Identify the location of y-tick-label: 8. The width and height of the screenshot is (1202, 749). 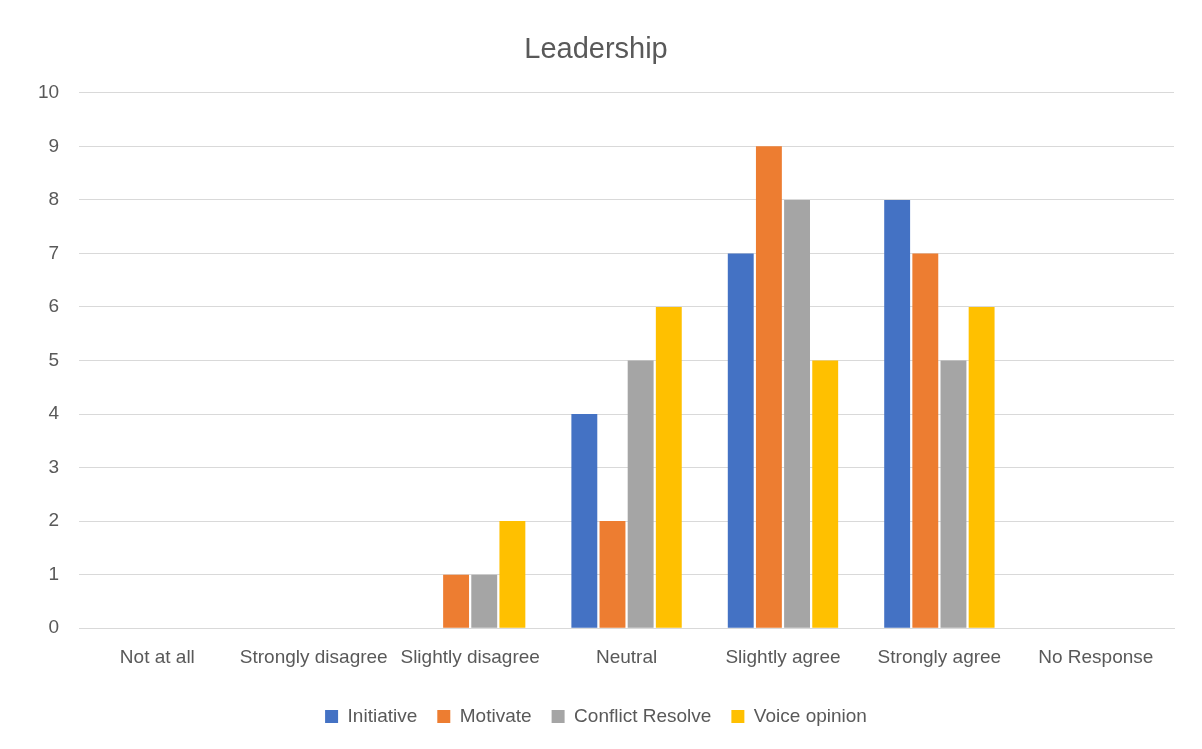
(54, 199).